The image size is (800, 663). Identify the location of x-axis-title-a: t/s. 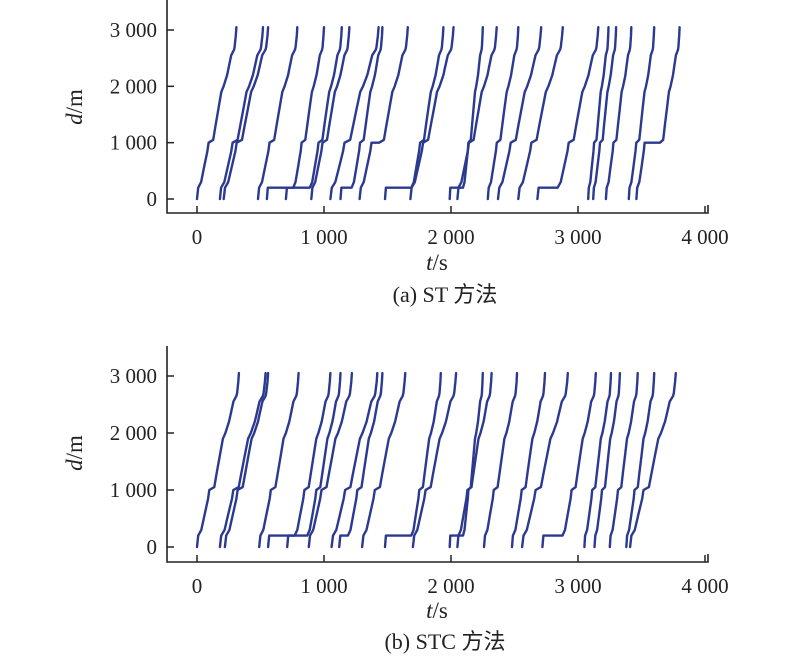
(437, 262).